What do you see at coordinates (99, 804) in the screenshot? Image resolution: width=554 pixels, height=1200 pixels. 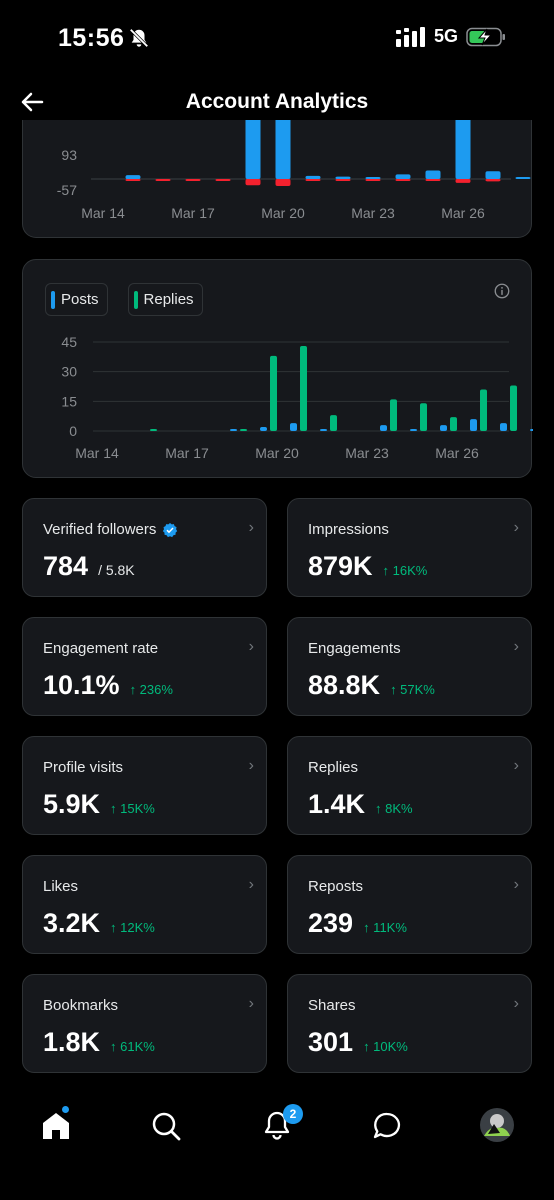 I see `metric-value-row: 5.9K ↑ 15K%` at bounding box center [99, 804].